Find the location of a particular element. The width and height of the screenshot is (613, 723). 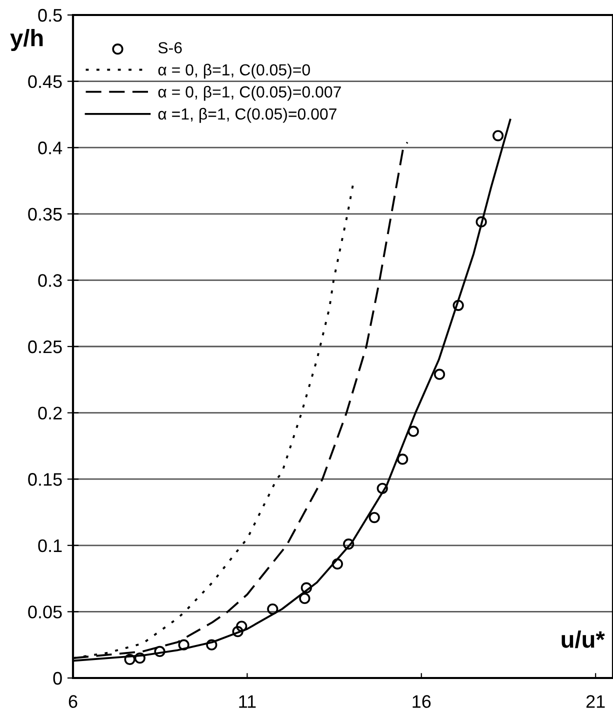

legend-label: α = 0, β=1, C(0.05)=0.007 is located at coordinates (249, 93).